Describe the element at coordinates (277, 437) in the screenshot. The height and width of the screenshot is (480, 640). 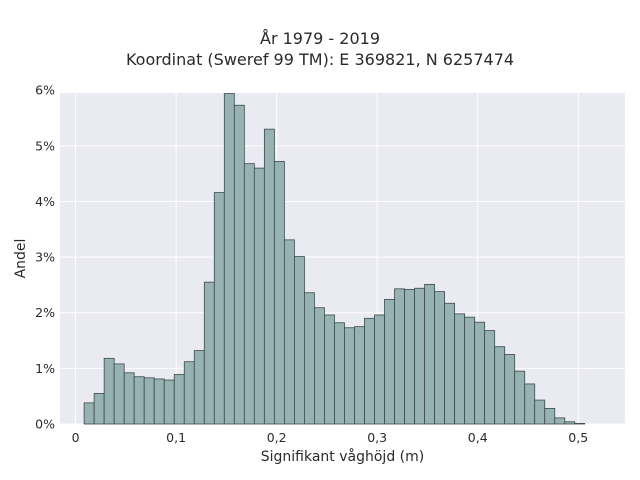
I see `x-tick-label: 0,2` at that location.